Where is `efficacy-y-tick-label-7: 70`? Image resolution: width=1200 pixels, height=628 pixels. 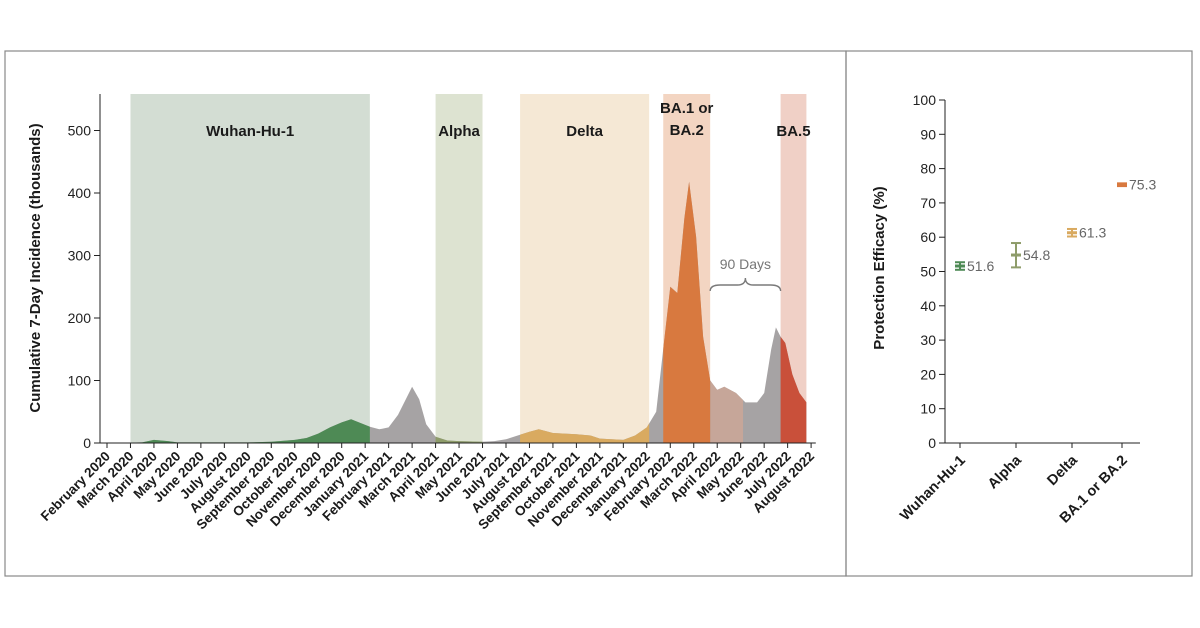
efficacy-y-tick-label-7: 70 is located at coordinates (928, 203).